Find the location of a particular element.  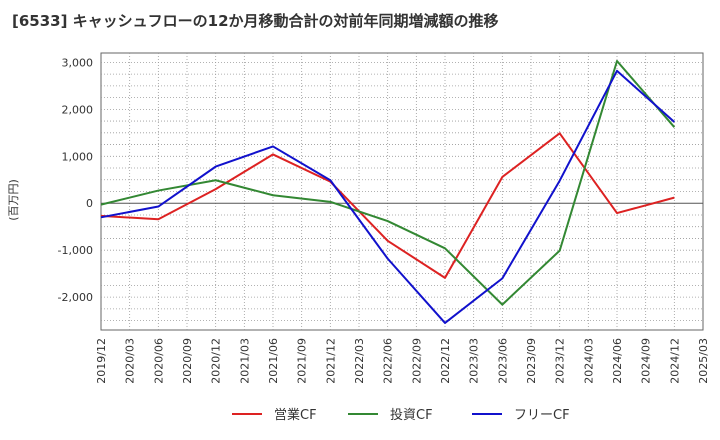

x-tick-label: 2022/12 is located at coordinates (445, 361).